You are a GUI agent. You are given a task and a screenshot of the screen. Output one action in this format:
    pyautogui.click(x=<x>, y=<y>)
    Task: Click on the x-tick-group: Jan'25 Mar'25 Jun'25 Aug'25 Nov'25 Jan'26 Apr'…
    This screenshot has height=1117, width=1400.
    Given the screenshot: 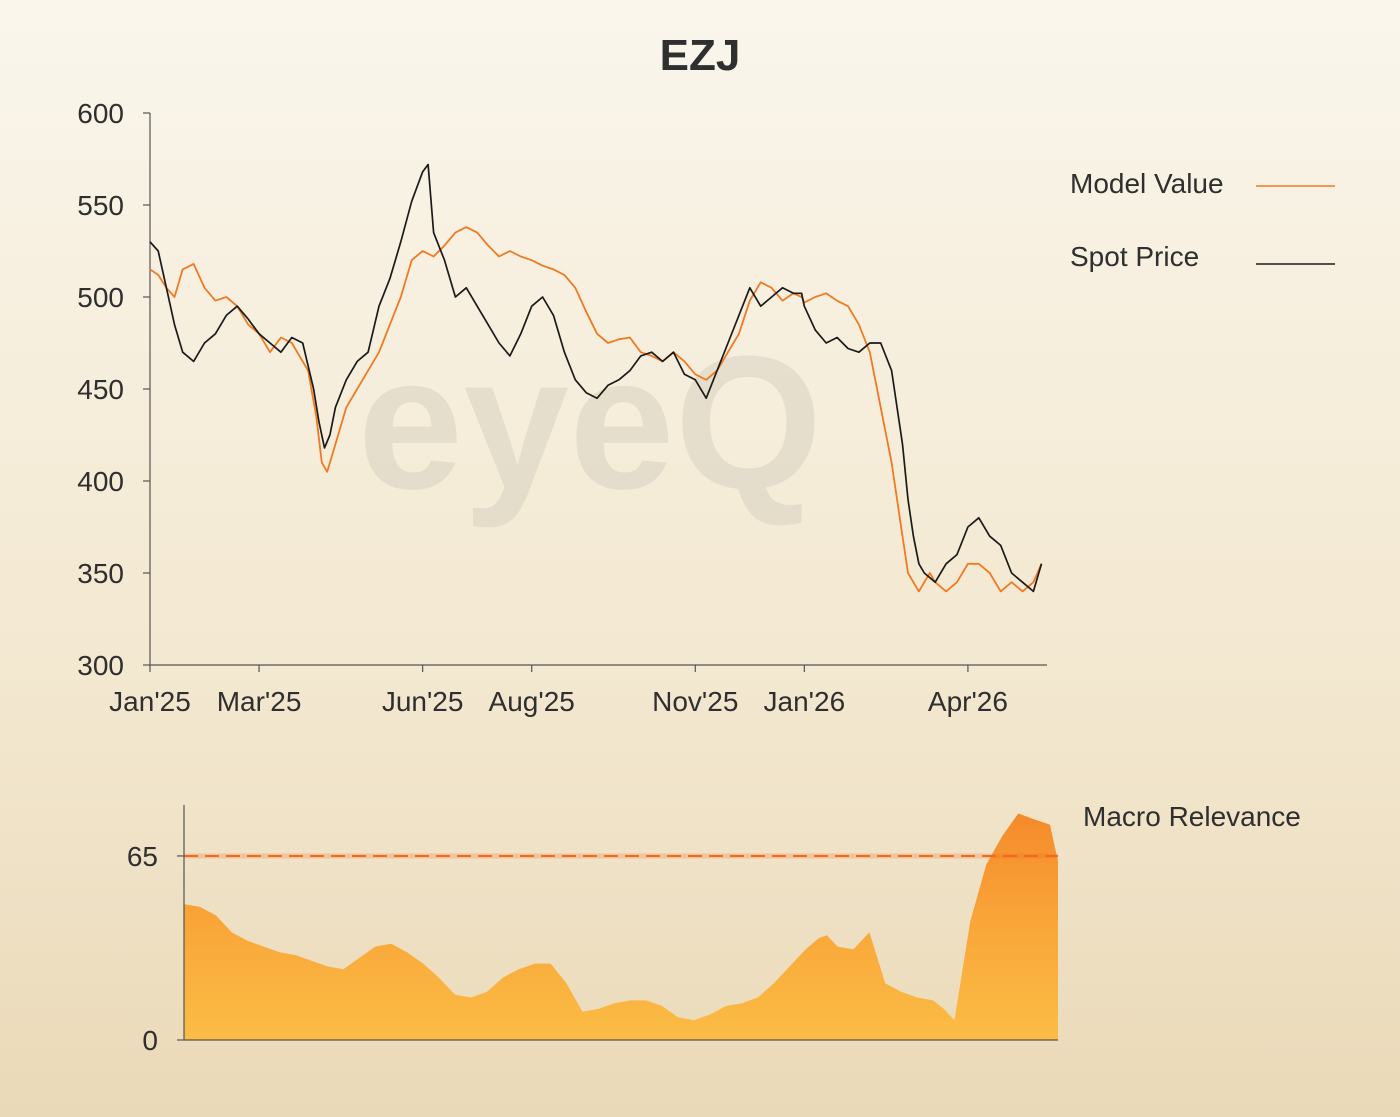 What is the action you would take?
    pyautogui.click(x=558, y=691)
    